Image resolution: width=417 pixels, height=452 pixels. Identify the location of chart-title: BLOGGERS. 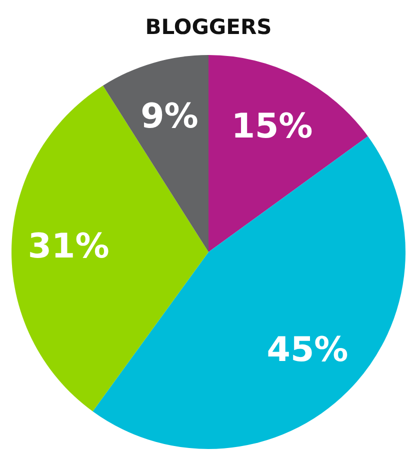
(208, 27).